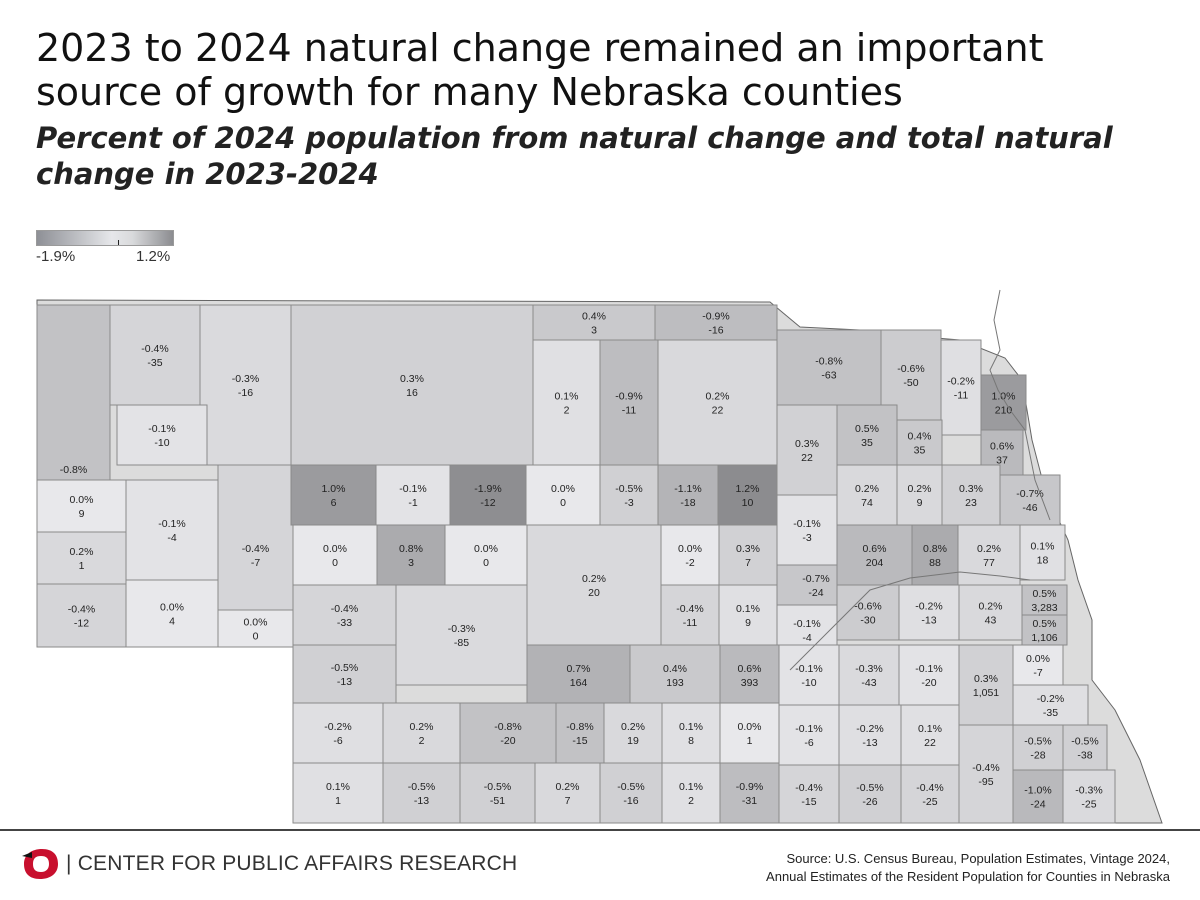 The height and width of the screenshot is (900, 1200). What do you see at coordinates (507, 741) in the screenshot?
I see `county-change-label: -20` at bounding box center [507, 741].